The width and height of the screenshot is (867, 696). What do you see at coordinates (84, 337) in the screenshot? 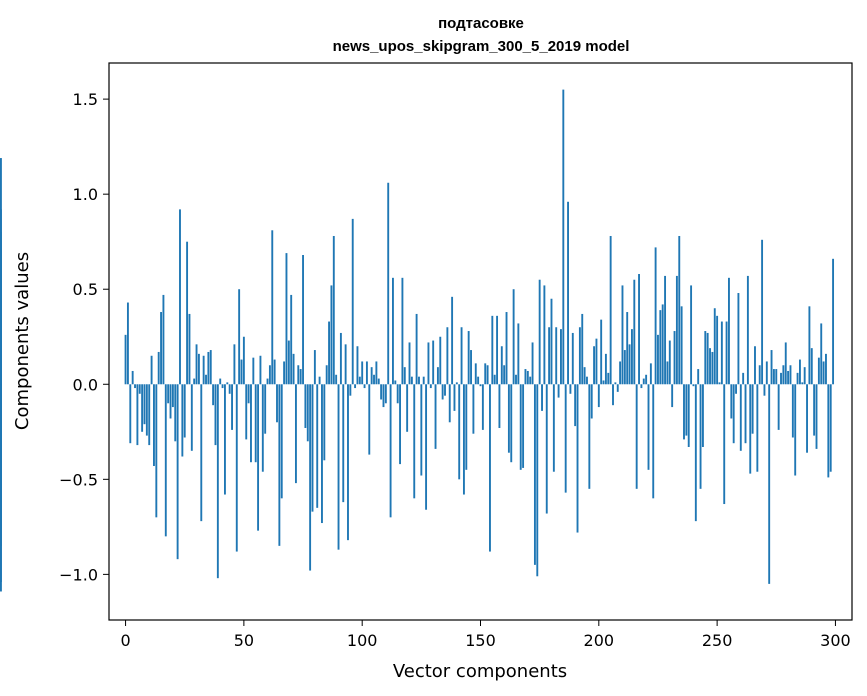
I see `y-axis: −1.0 −0.5 0.0 0.5 1.0 1.5` at bounding box center [84, 337].